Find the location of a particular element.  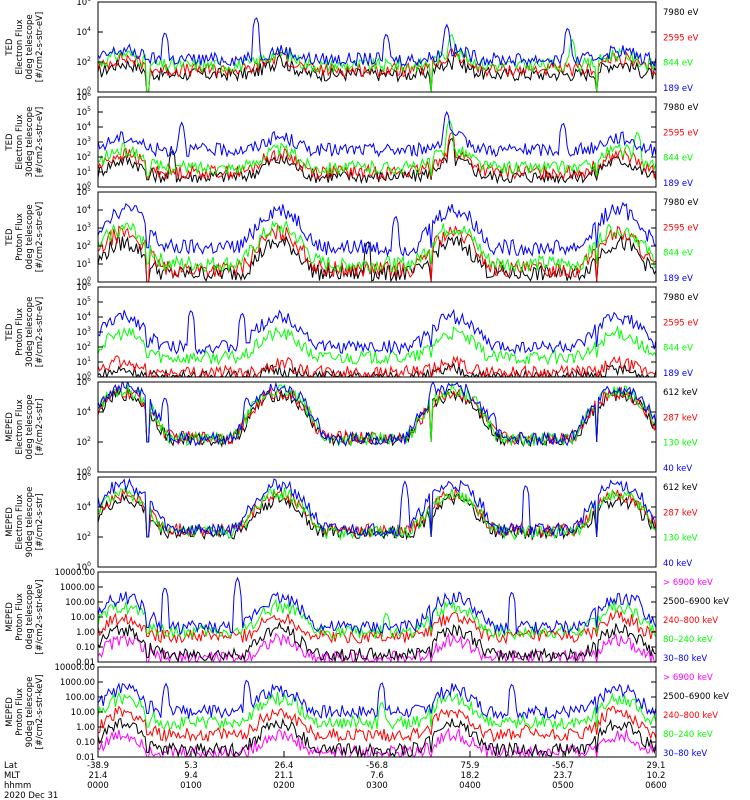

y-tick-label: 10.00 is located at coordinates (83, 713).